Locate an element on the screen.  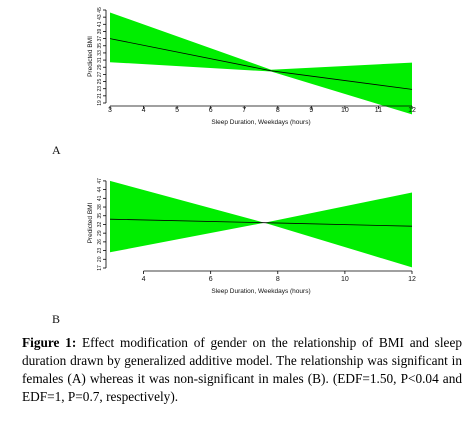
confidence-band is located at coordinates (261, 224).